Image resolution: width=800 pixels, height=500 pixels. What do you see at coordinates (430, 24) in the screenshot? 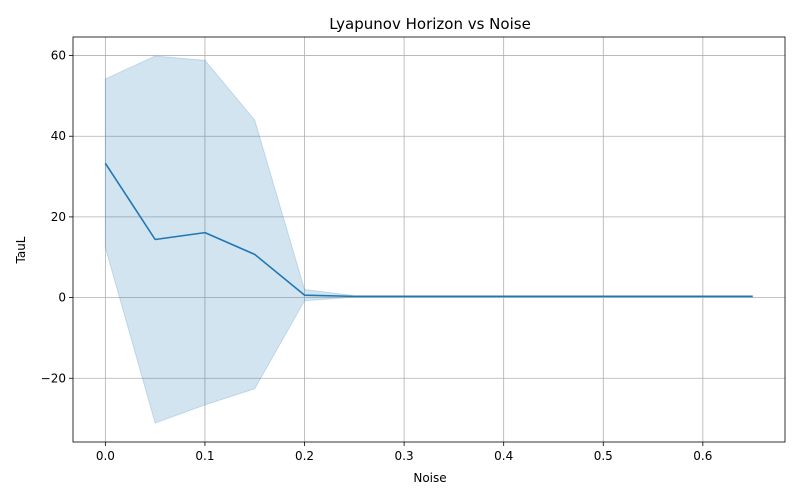
I see `chart-title: Lyapunov Horizon vs Noise` at bounding box center [430, 24].